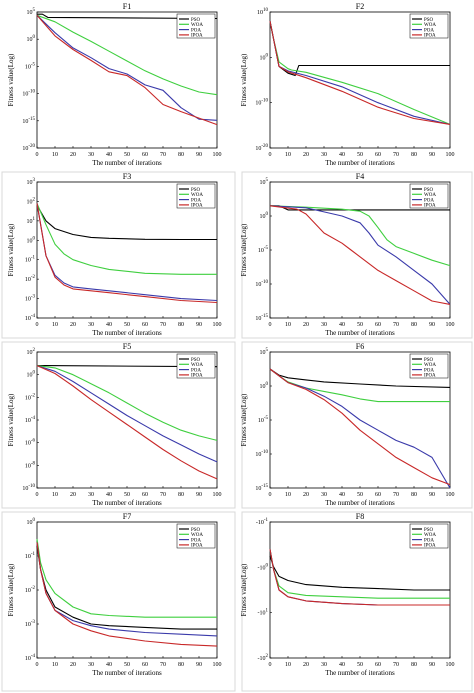 This screenshot has height=693, width=474. Describe the element at coordinates (263, 567) in the screenshot. I see `y-tick-label: -100` at that location.